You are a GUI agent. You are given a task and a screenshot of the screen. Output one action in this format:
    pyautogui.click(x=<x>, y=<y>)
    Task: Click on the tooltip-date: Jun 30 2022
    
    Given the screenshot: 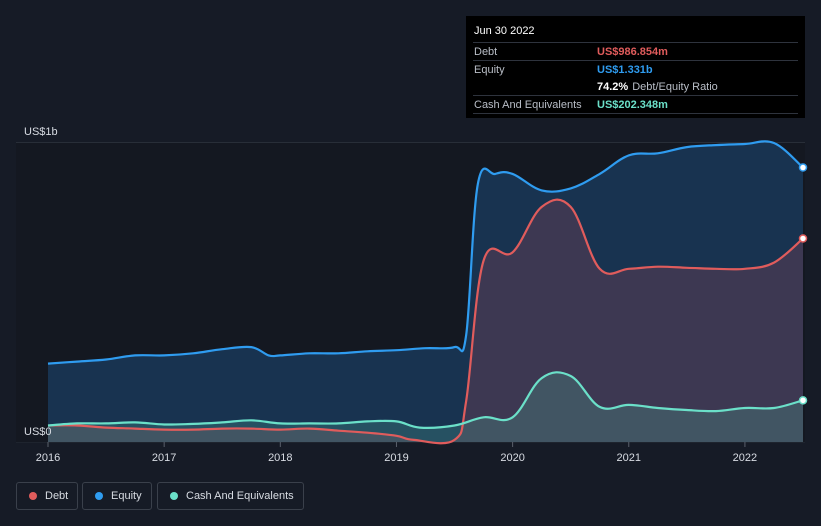 What is the action you would take?
    pyautogui.click(x=504, y=31)
    